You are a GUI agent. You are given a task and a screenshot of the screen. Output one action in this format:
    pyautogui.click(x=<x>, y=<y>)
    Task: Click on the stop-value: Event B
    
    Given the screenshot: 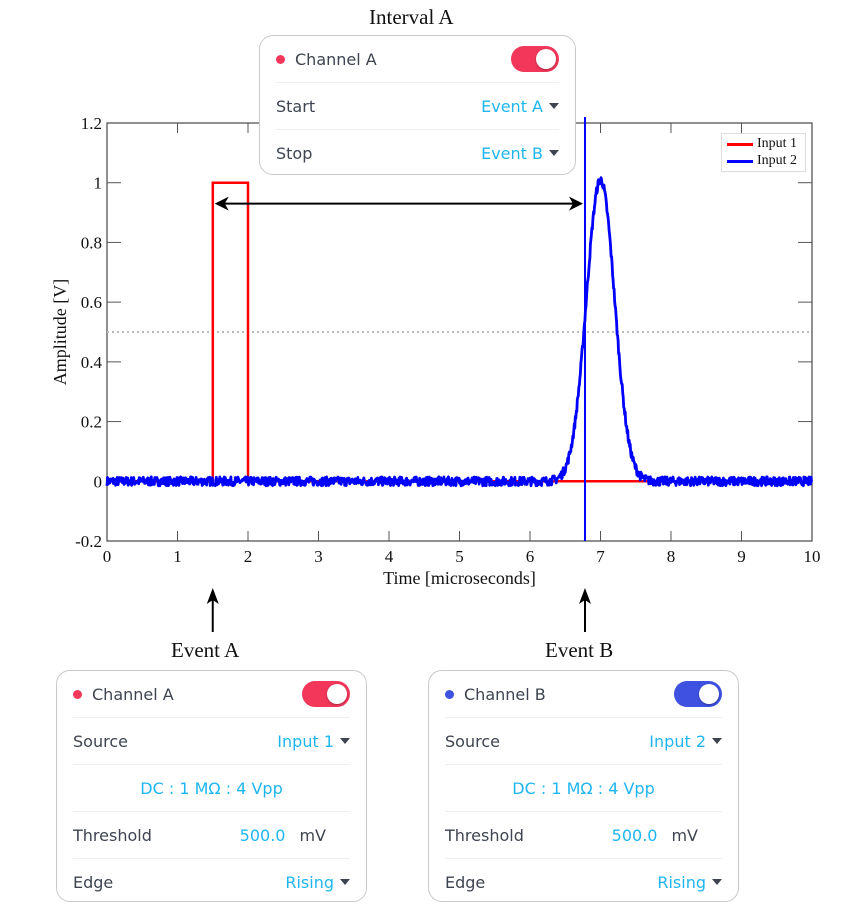 What is the action you would take?
    pyautogui.click(x=512, y=153)
    